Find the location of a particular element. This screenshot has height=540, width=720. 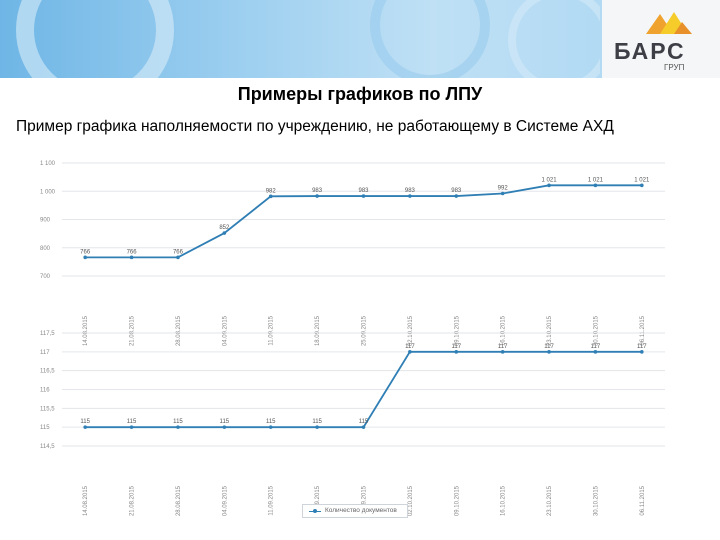

y-tick-label: 116 is located at coordinates (45, 391).